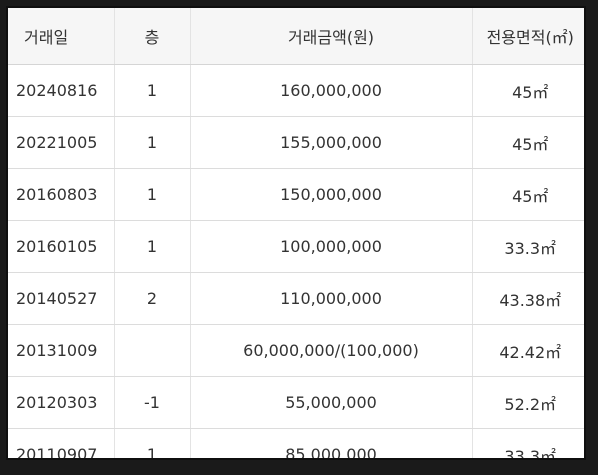  I want to click on cell-date: 20120303, so click(61, 402).